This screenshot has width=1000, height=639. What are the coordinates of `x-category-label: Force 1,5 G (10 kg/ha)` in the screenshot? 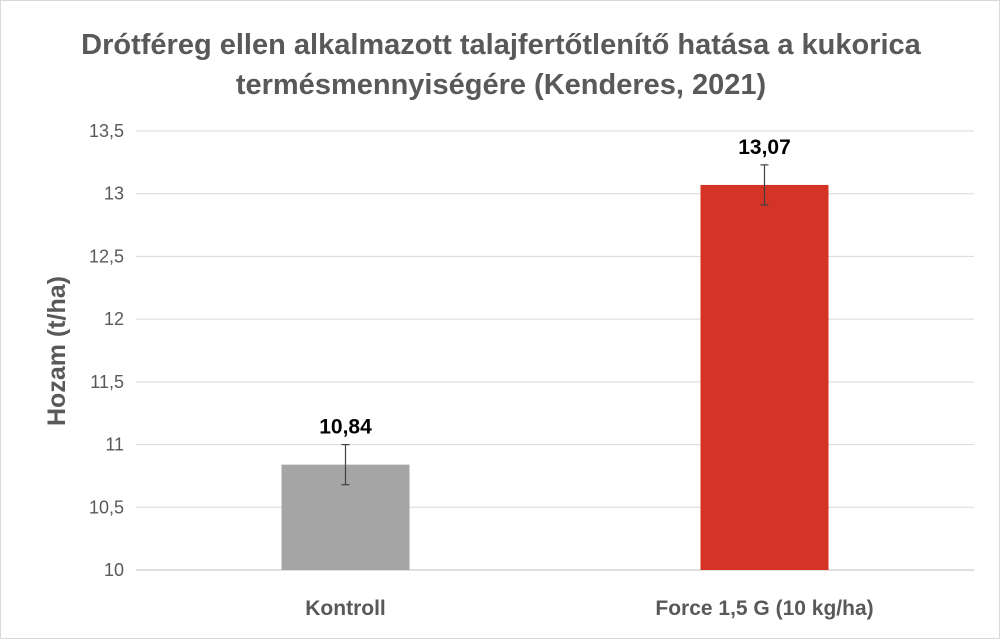 It's located at (764, 608).